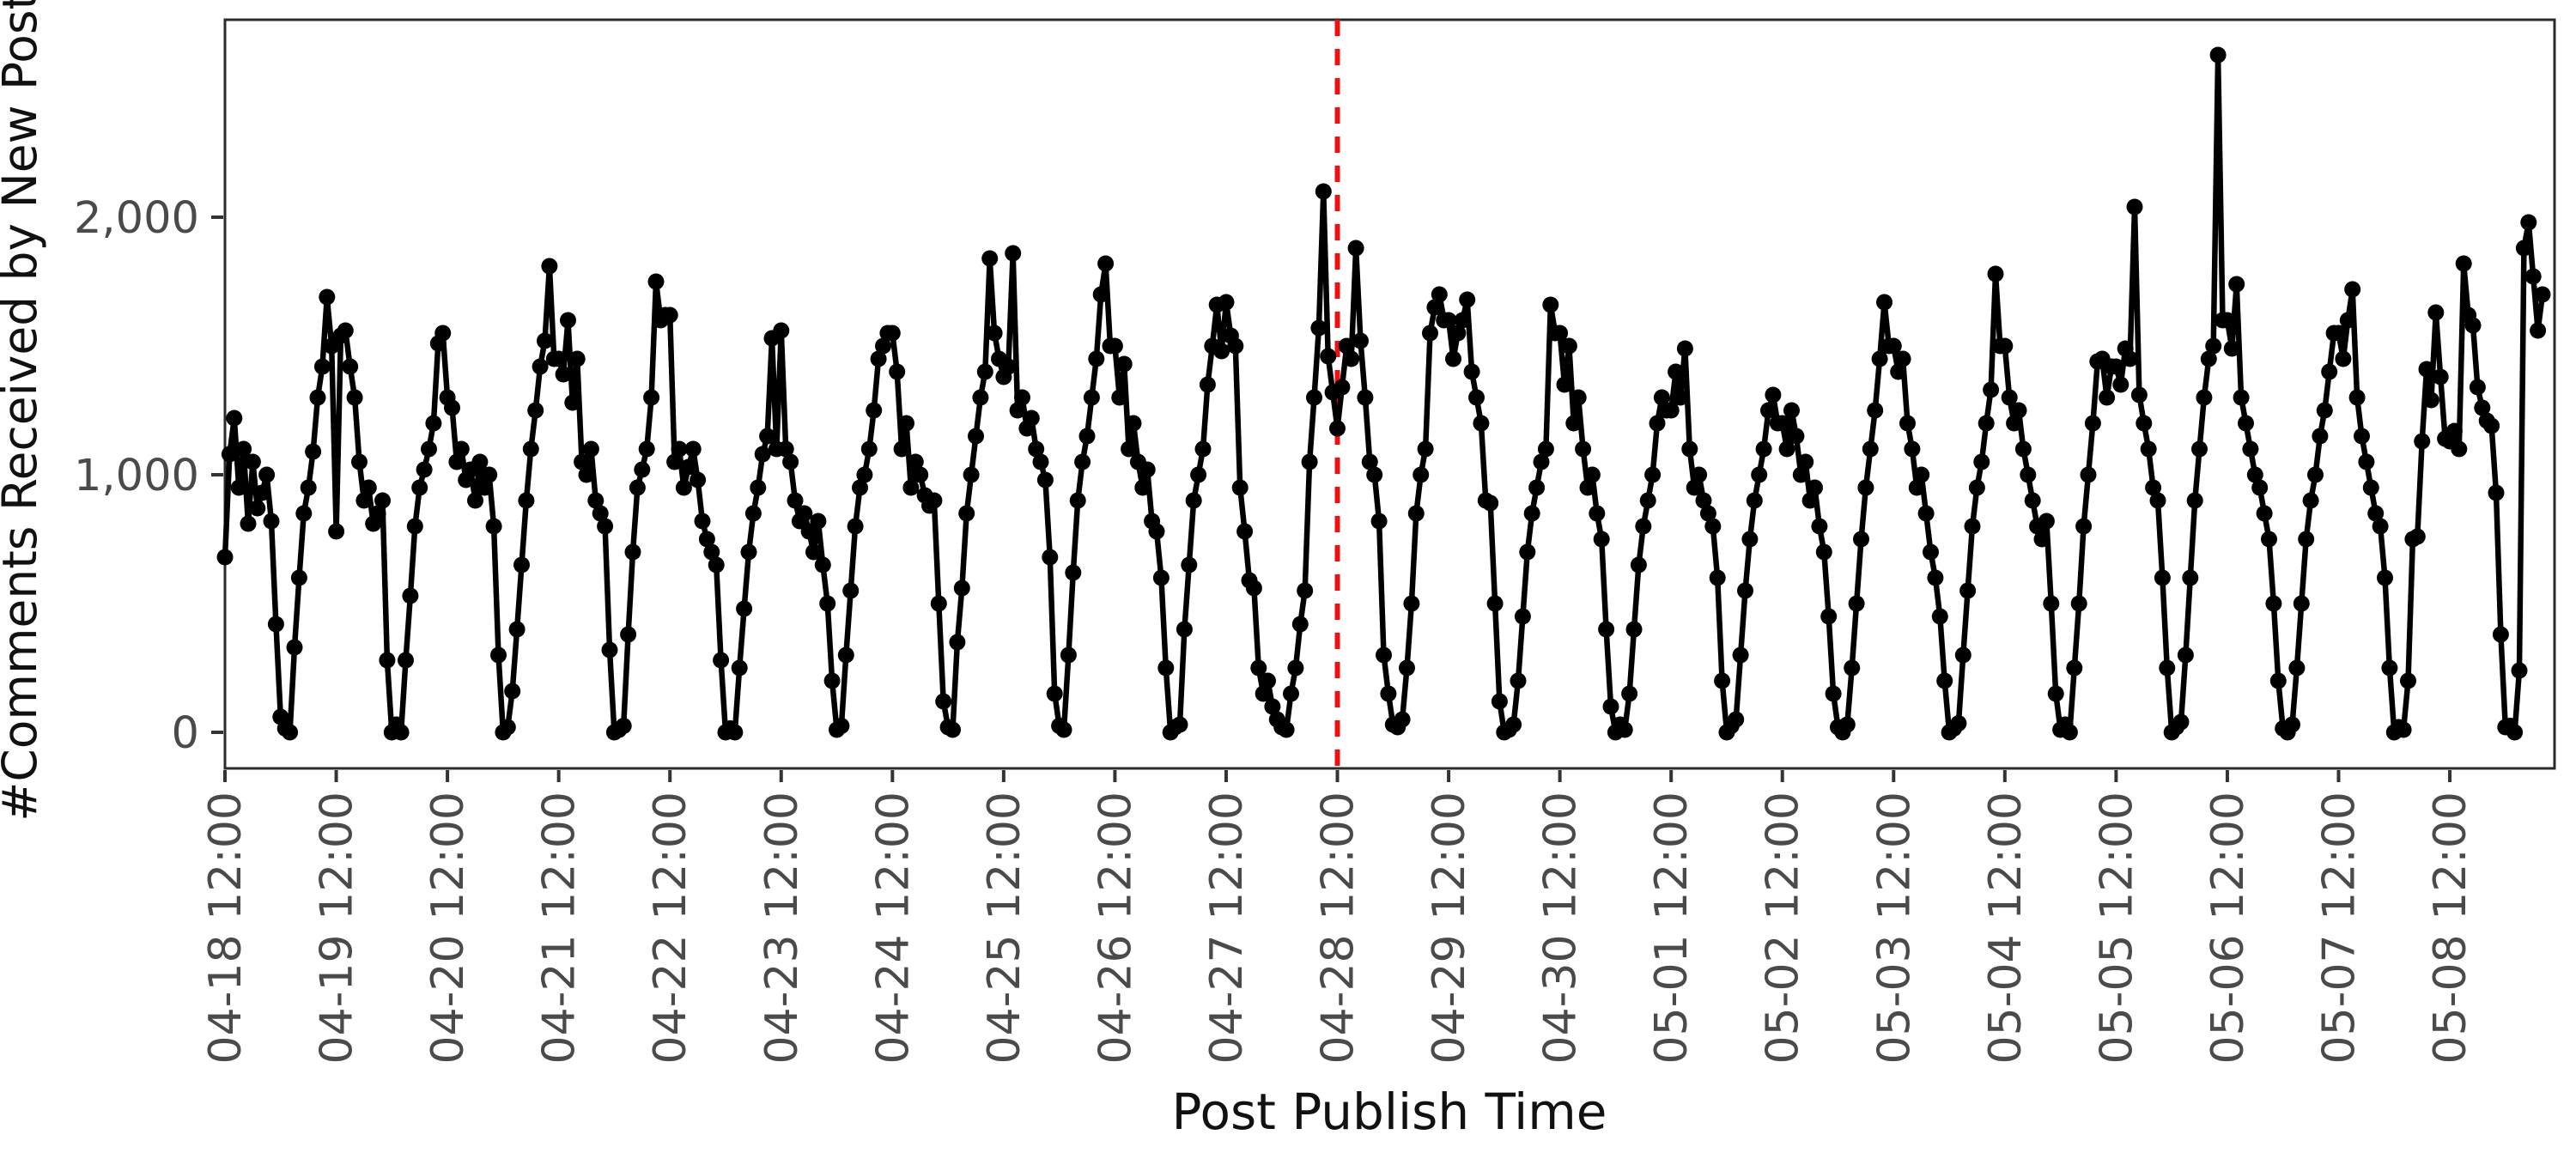  I want to click on x-tick-label: 04-28 12:00, so click(1338, 928).